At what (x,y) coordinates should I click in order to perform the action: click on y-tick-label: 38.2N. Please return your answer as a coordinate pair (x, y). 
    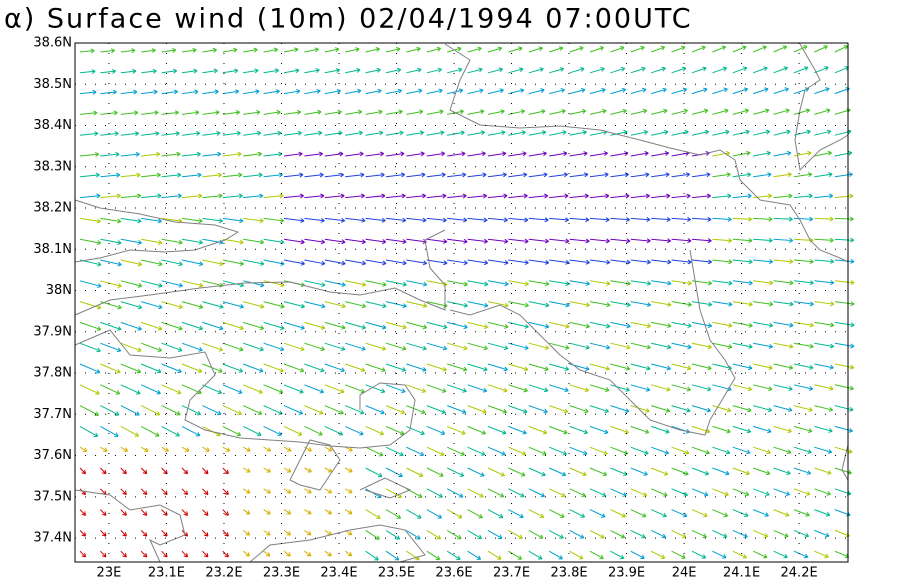
    Looking at the image, I should click on (52, 208).